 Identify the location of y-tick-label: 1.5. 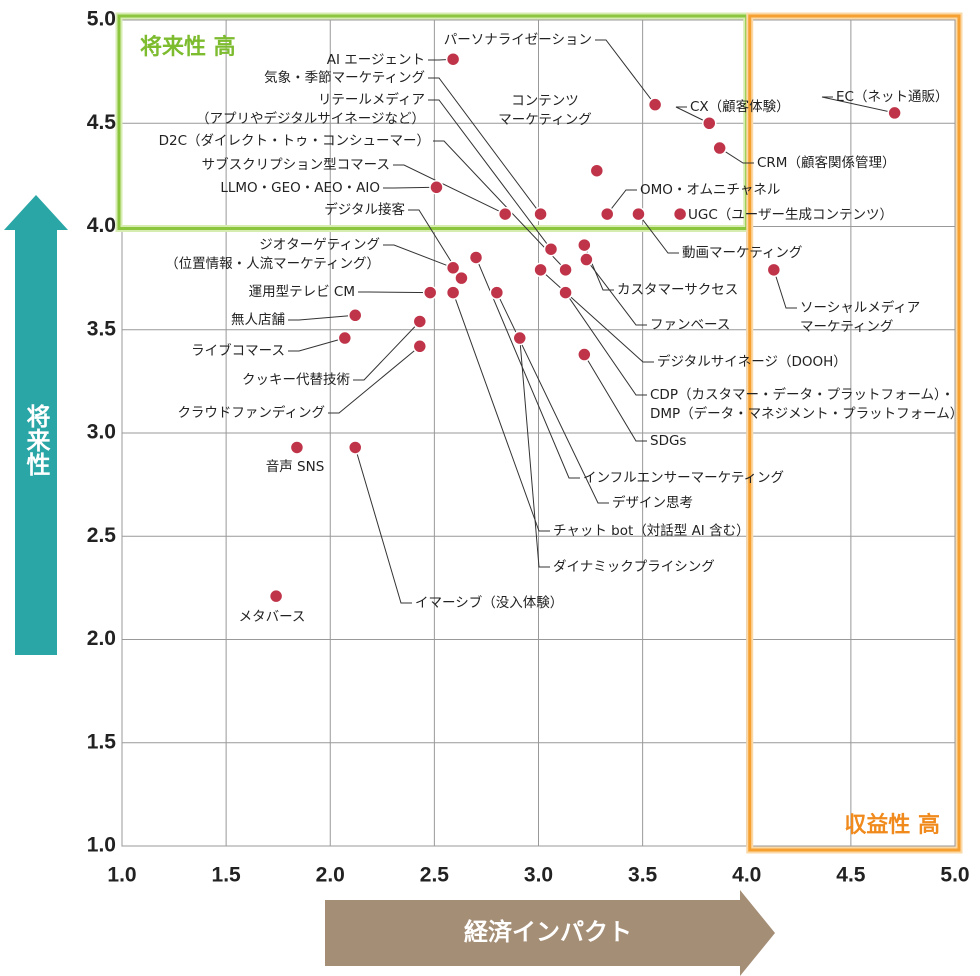
(102, 741).